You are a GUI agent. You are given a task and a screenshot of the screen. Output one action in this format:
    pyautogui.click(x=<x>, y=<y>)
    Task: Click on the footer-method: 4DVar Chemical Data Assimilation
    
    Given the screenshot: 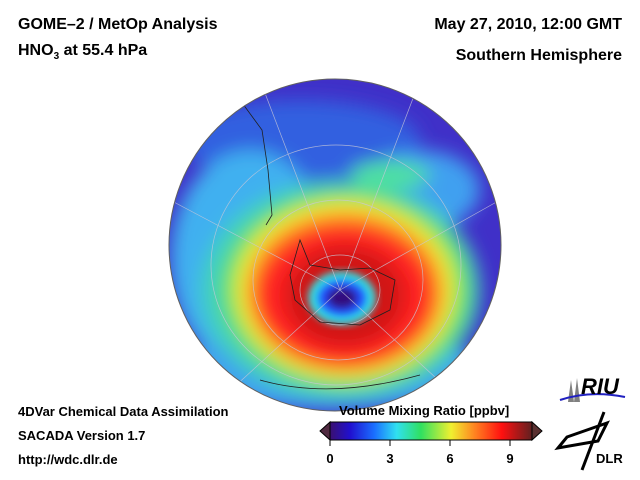 What is the action you would take?
    pyautogui.click(x=123, y=411)
    